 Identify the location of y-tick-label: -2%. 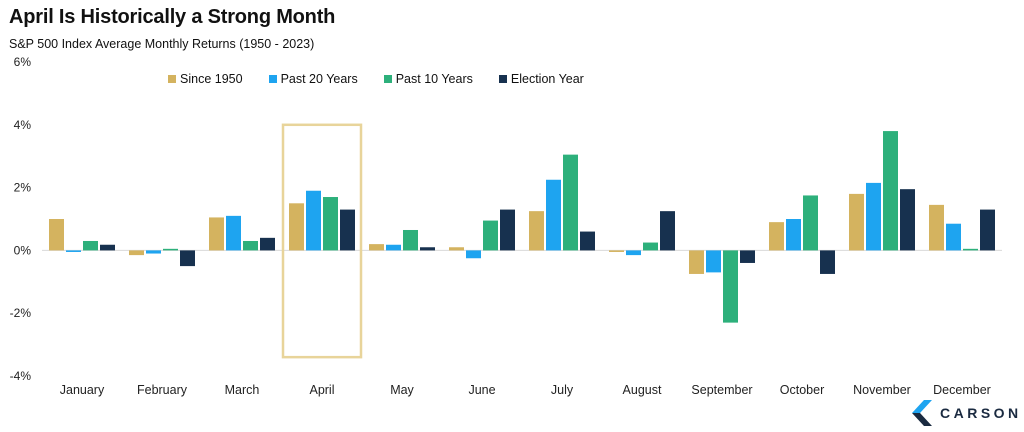
(21, 313).